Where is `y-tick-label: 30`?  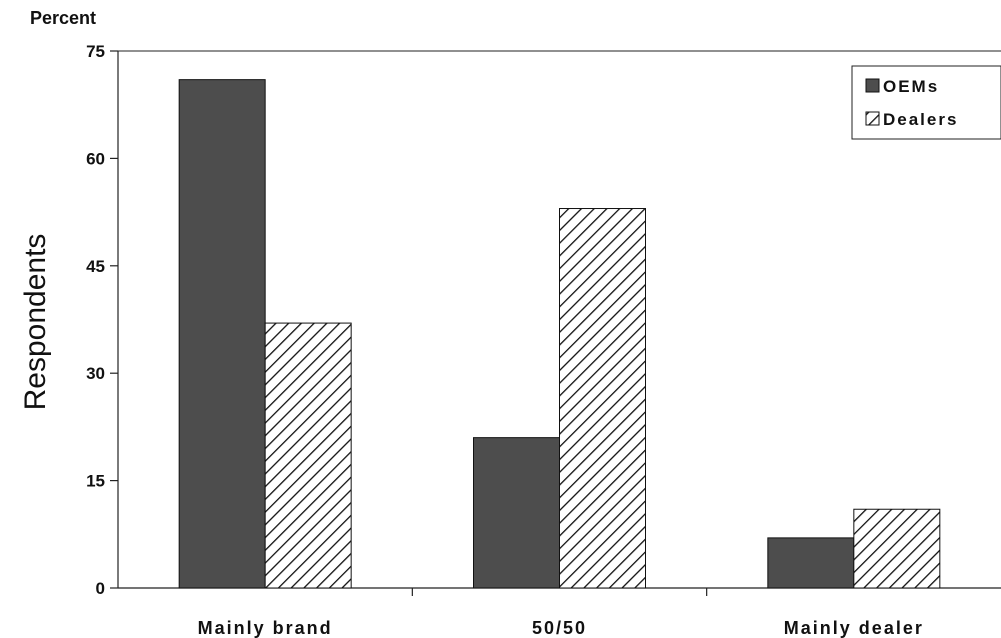
y-tick-label: 30 is located at coordinates (95, 373).